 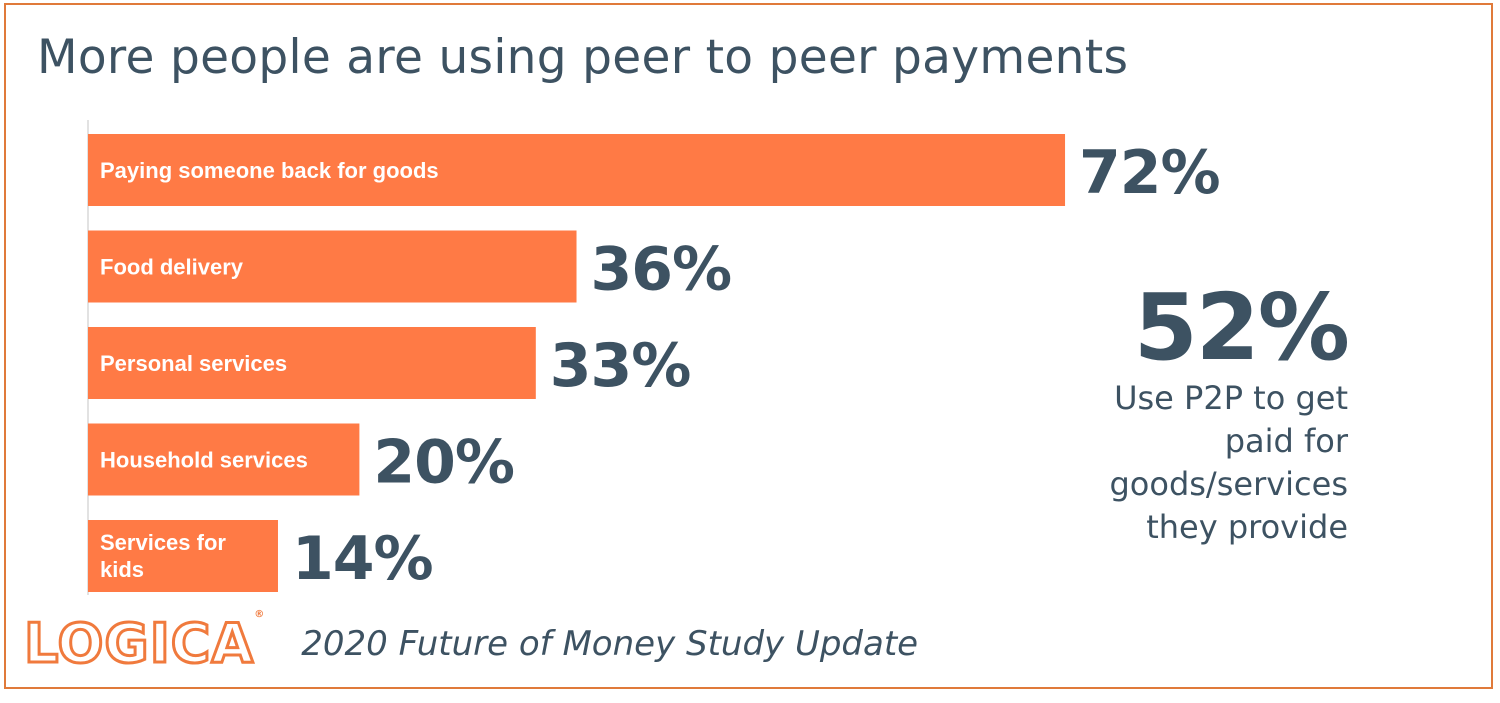 I want to click on bar-category-label: Paying someone back for goods, so click(x=269, y=170).